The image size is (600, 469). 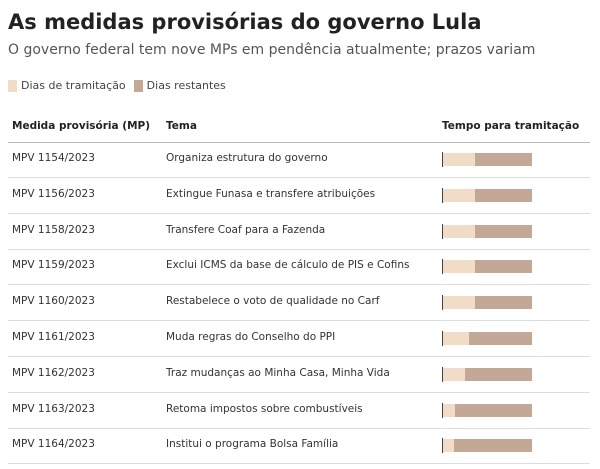 What do you see at coordinates (181, 126) in the screenshot?
I see `column-header: Tema` at bounding box center [181, 126].